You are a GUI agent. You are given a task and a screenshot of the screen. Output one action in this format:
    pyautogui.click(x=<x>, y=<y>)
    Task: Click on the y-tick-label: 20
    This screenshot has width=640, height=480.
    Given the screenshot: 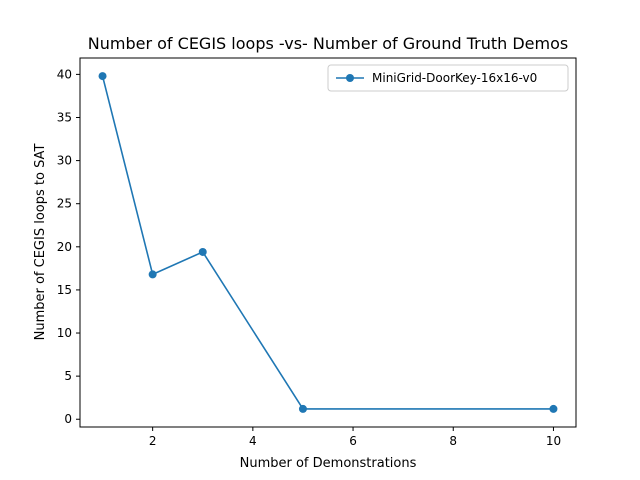 What is the action you would take?
    pyautogui.click(x=64, y=247)
    